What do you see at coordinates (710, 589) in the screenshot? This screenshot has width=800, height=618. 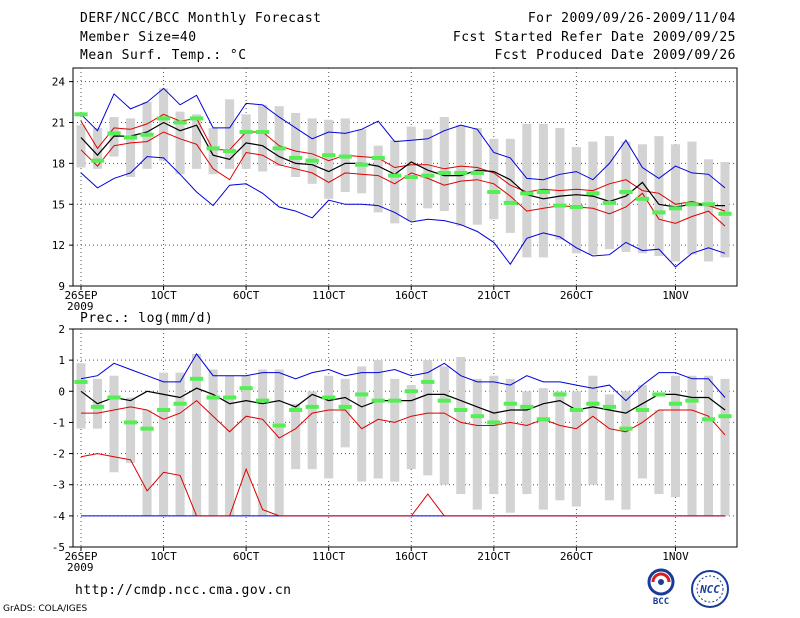 I see `ncc-logo-icon: NCC` at bounding box center [710, 589].